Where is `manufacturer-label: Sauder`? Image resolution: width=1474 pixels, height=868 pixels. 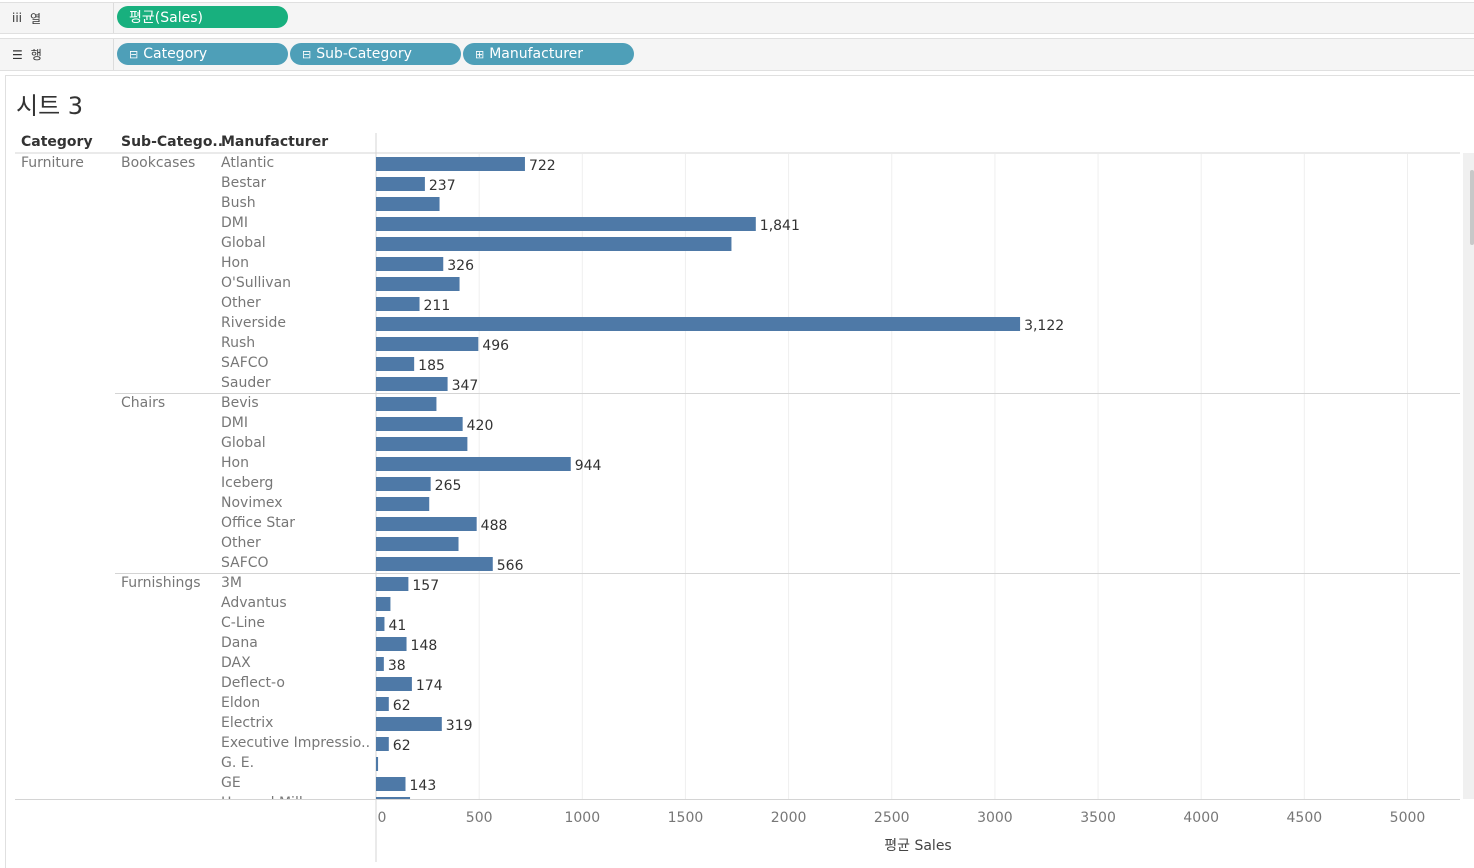 manufacturer-label: Sauder is located at coordinates (246, 383).